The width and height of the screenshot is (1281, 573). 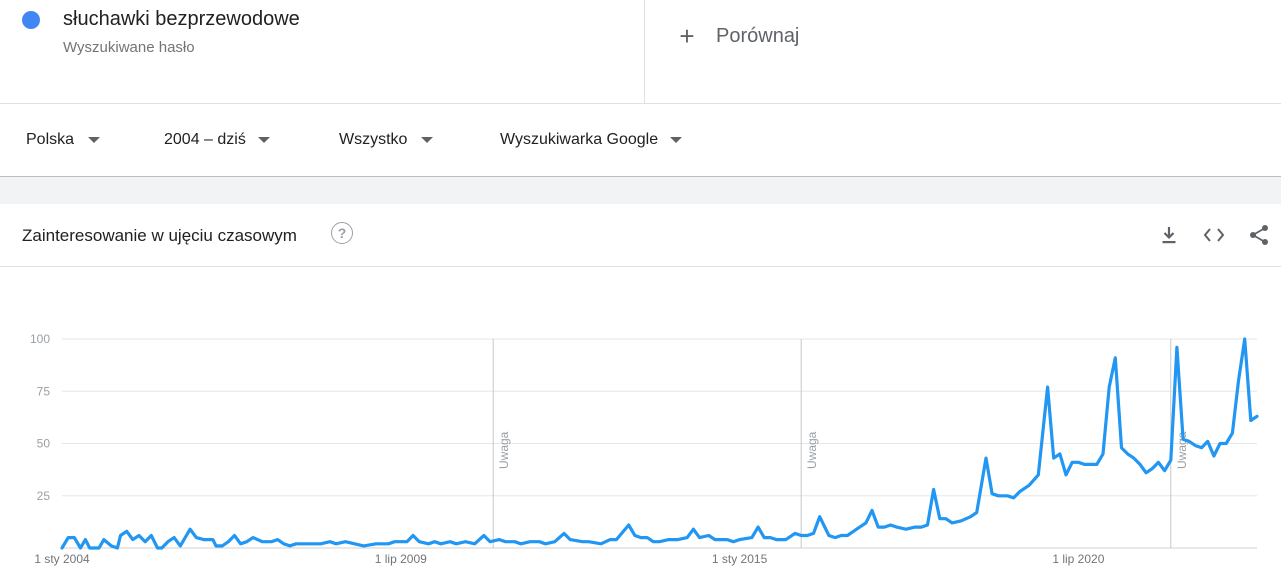 What do you see at coordinates (740, 559) in the screenshot?
I see `x-tick-label: 1 sty 2015` at bounding box center [740, 559].